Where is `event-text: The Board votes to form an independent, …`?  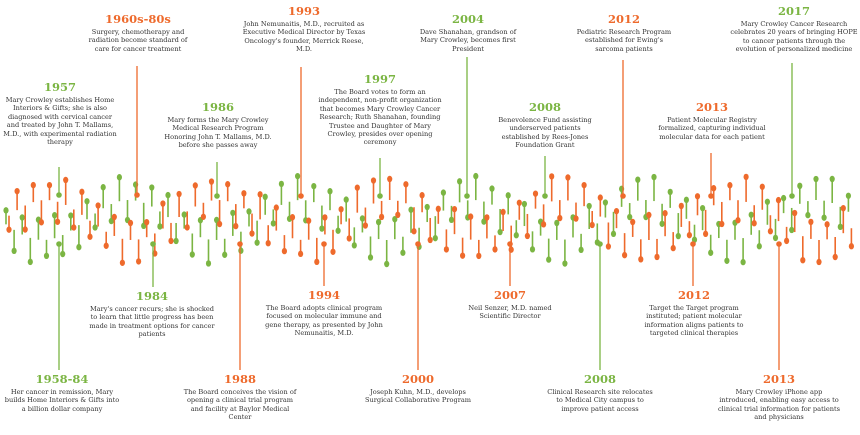 event-text: The Board votes to form an independent, … is located at coordinates (380, 117).